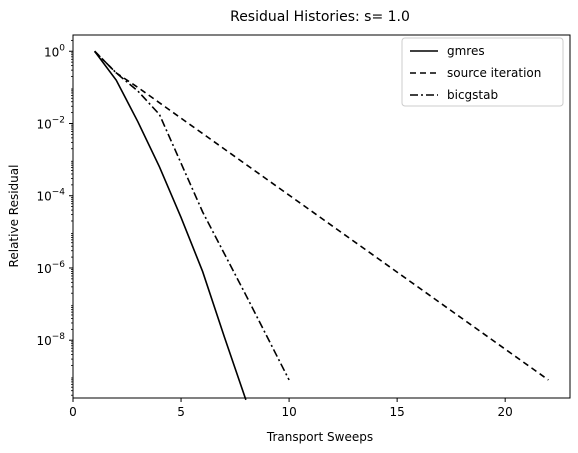 The width and height of the screenshot is (578, 453). Describe the element at coordinates (50, 340) in the screenshot. I see `y-tick-label: 10⁻⁸` at that location.